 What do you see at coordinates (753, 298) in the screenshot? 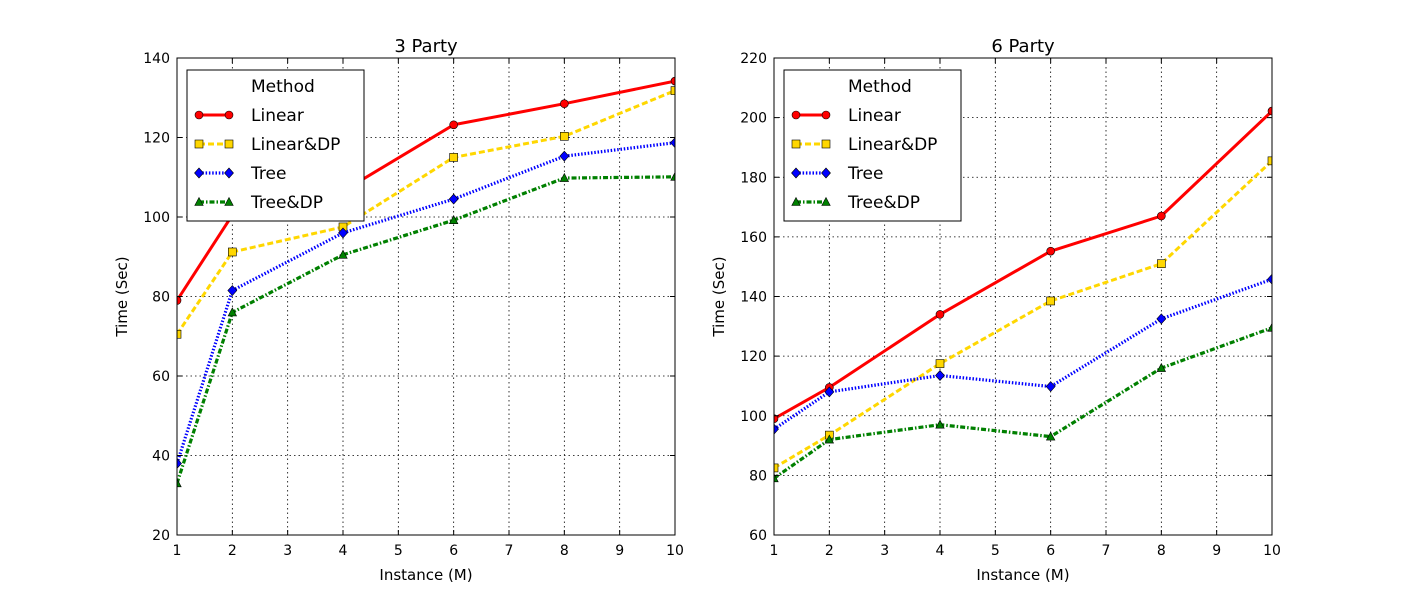
I see `y-tick-label: 140` at bounding box center [753, 298].